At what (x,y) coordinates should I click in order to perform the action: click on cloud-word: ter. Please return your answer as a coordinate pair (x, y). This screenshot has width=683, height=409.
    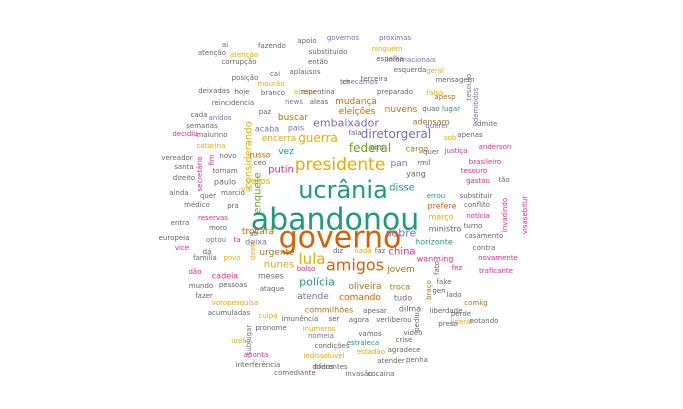
    Looking at the image, I should click on (345, 82).